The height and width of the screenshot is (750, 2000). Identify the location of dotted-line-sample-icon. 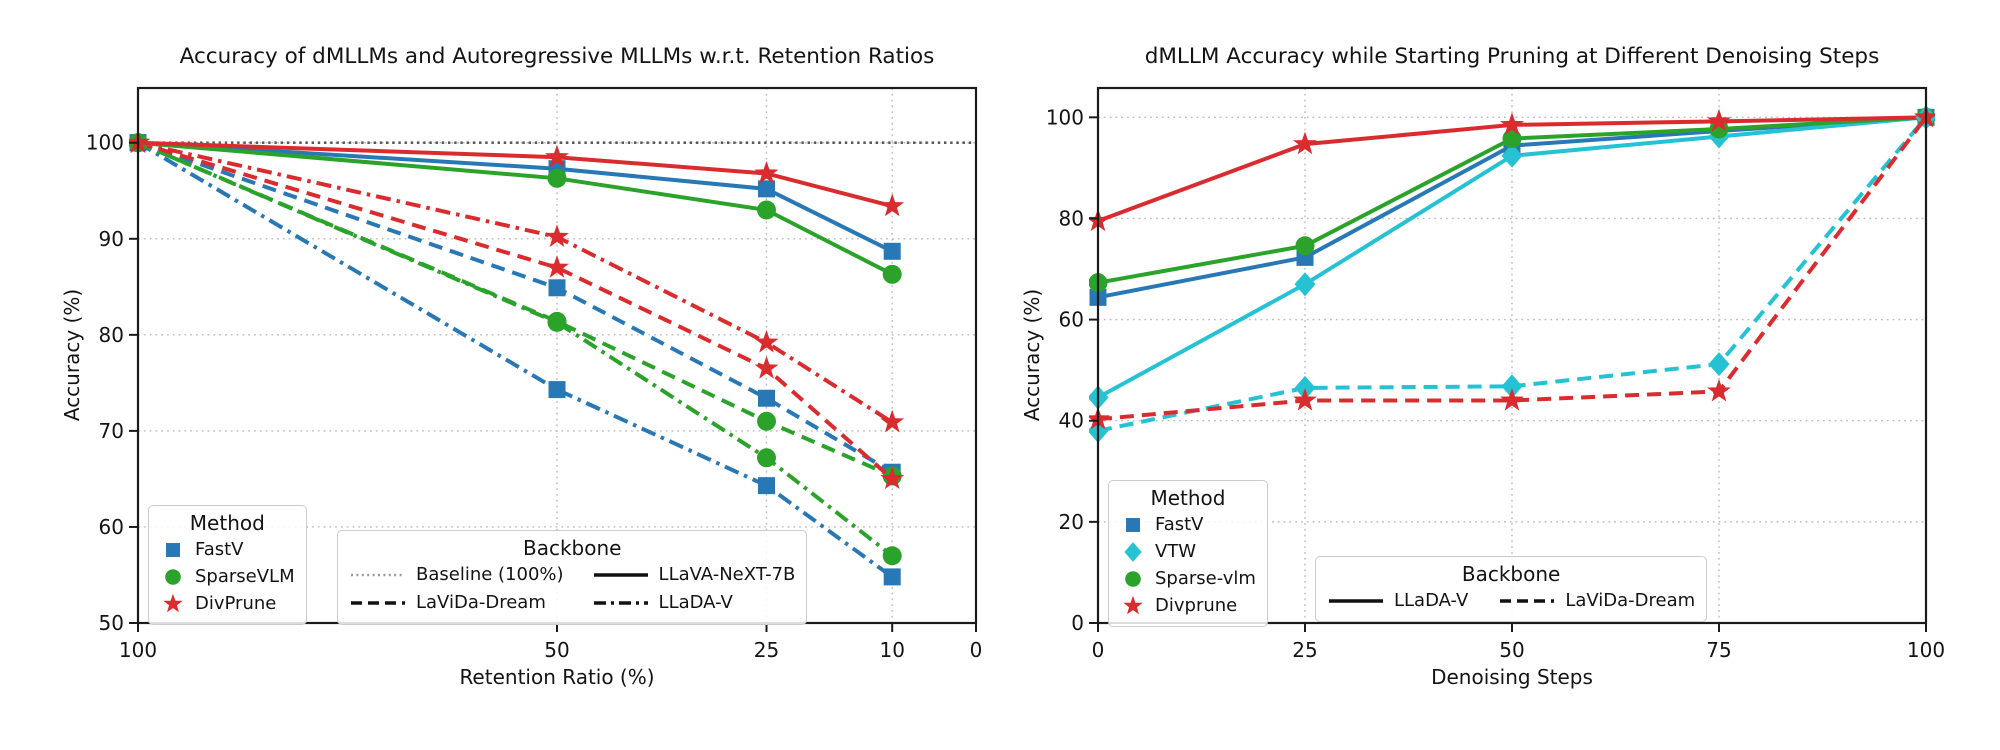
(378, 575).